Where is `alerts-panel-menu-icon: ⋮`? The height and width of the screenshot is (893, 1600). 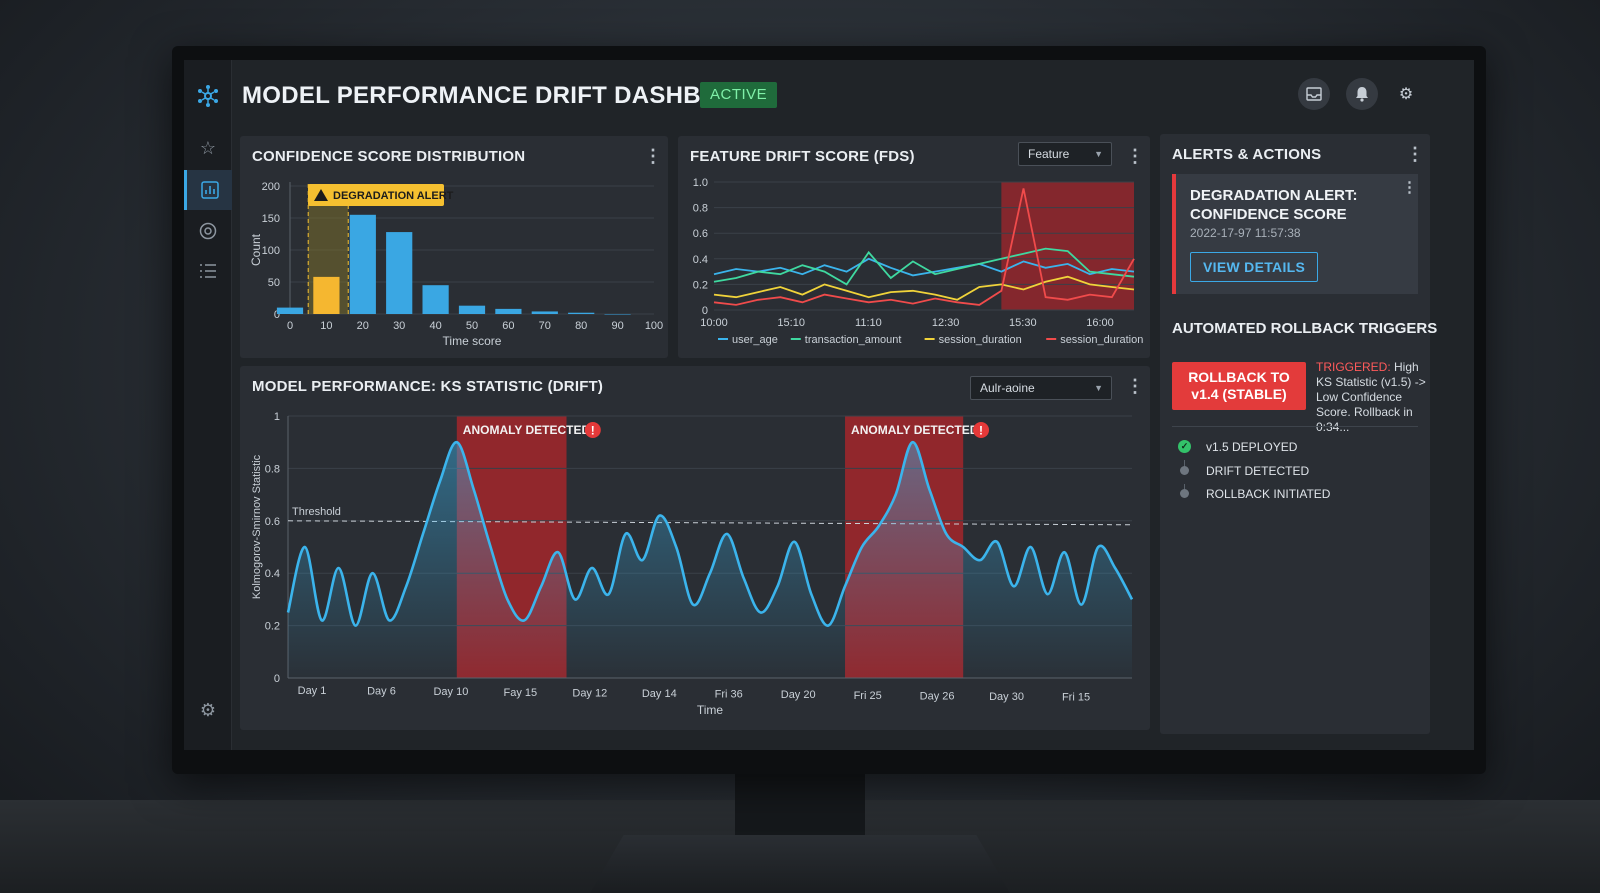 alerts-panel-menu-icon: ⋮ is located at coordinates (1415, 154).